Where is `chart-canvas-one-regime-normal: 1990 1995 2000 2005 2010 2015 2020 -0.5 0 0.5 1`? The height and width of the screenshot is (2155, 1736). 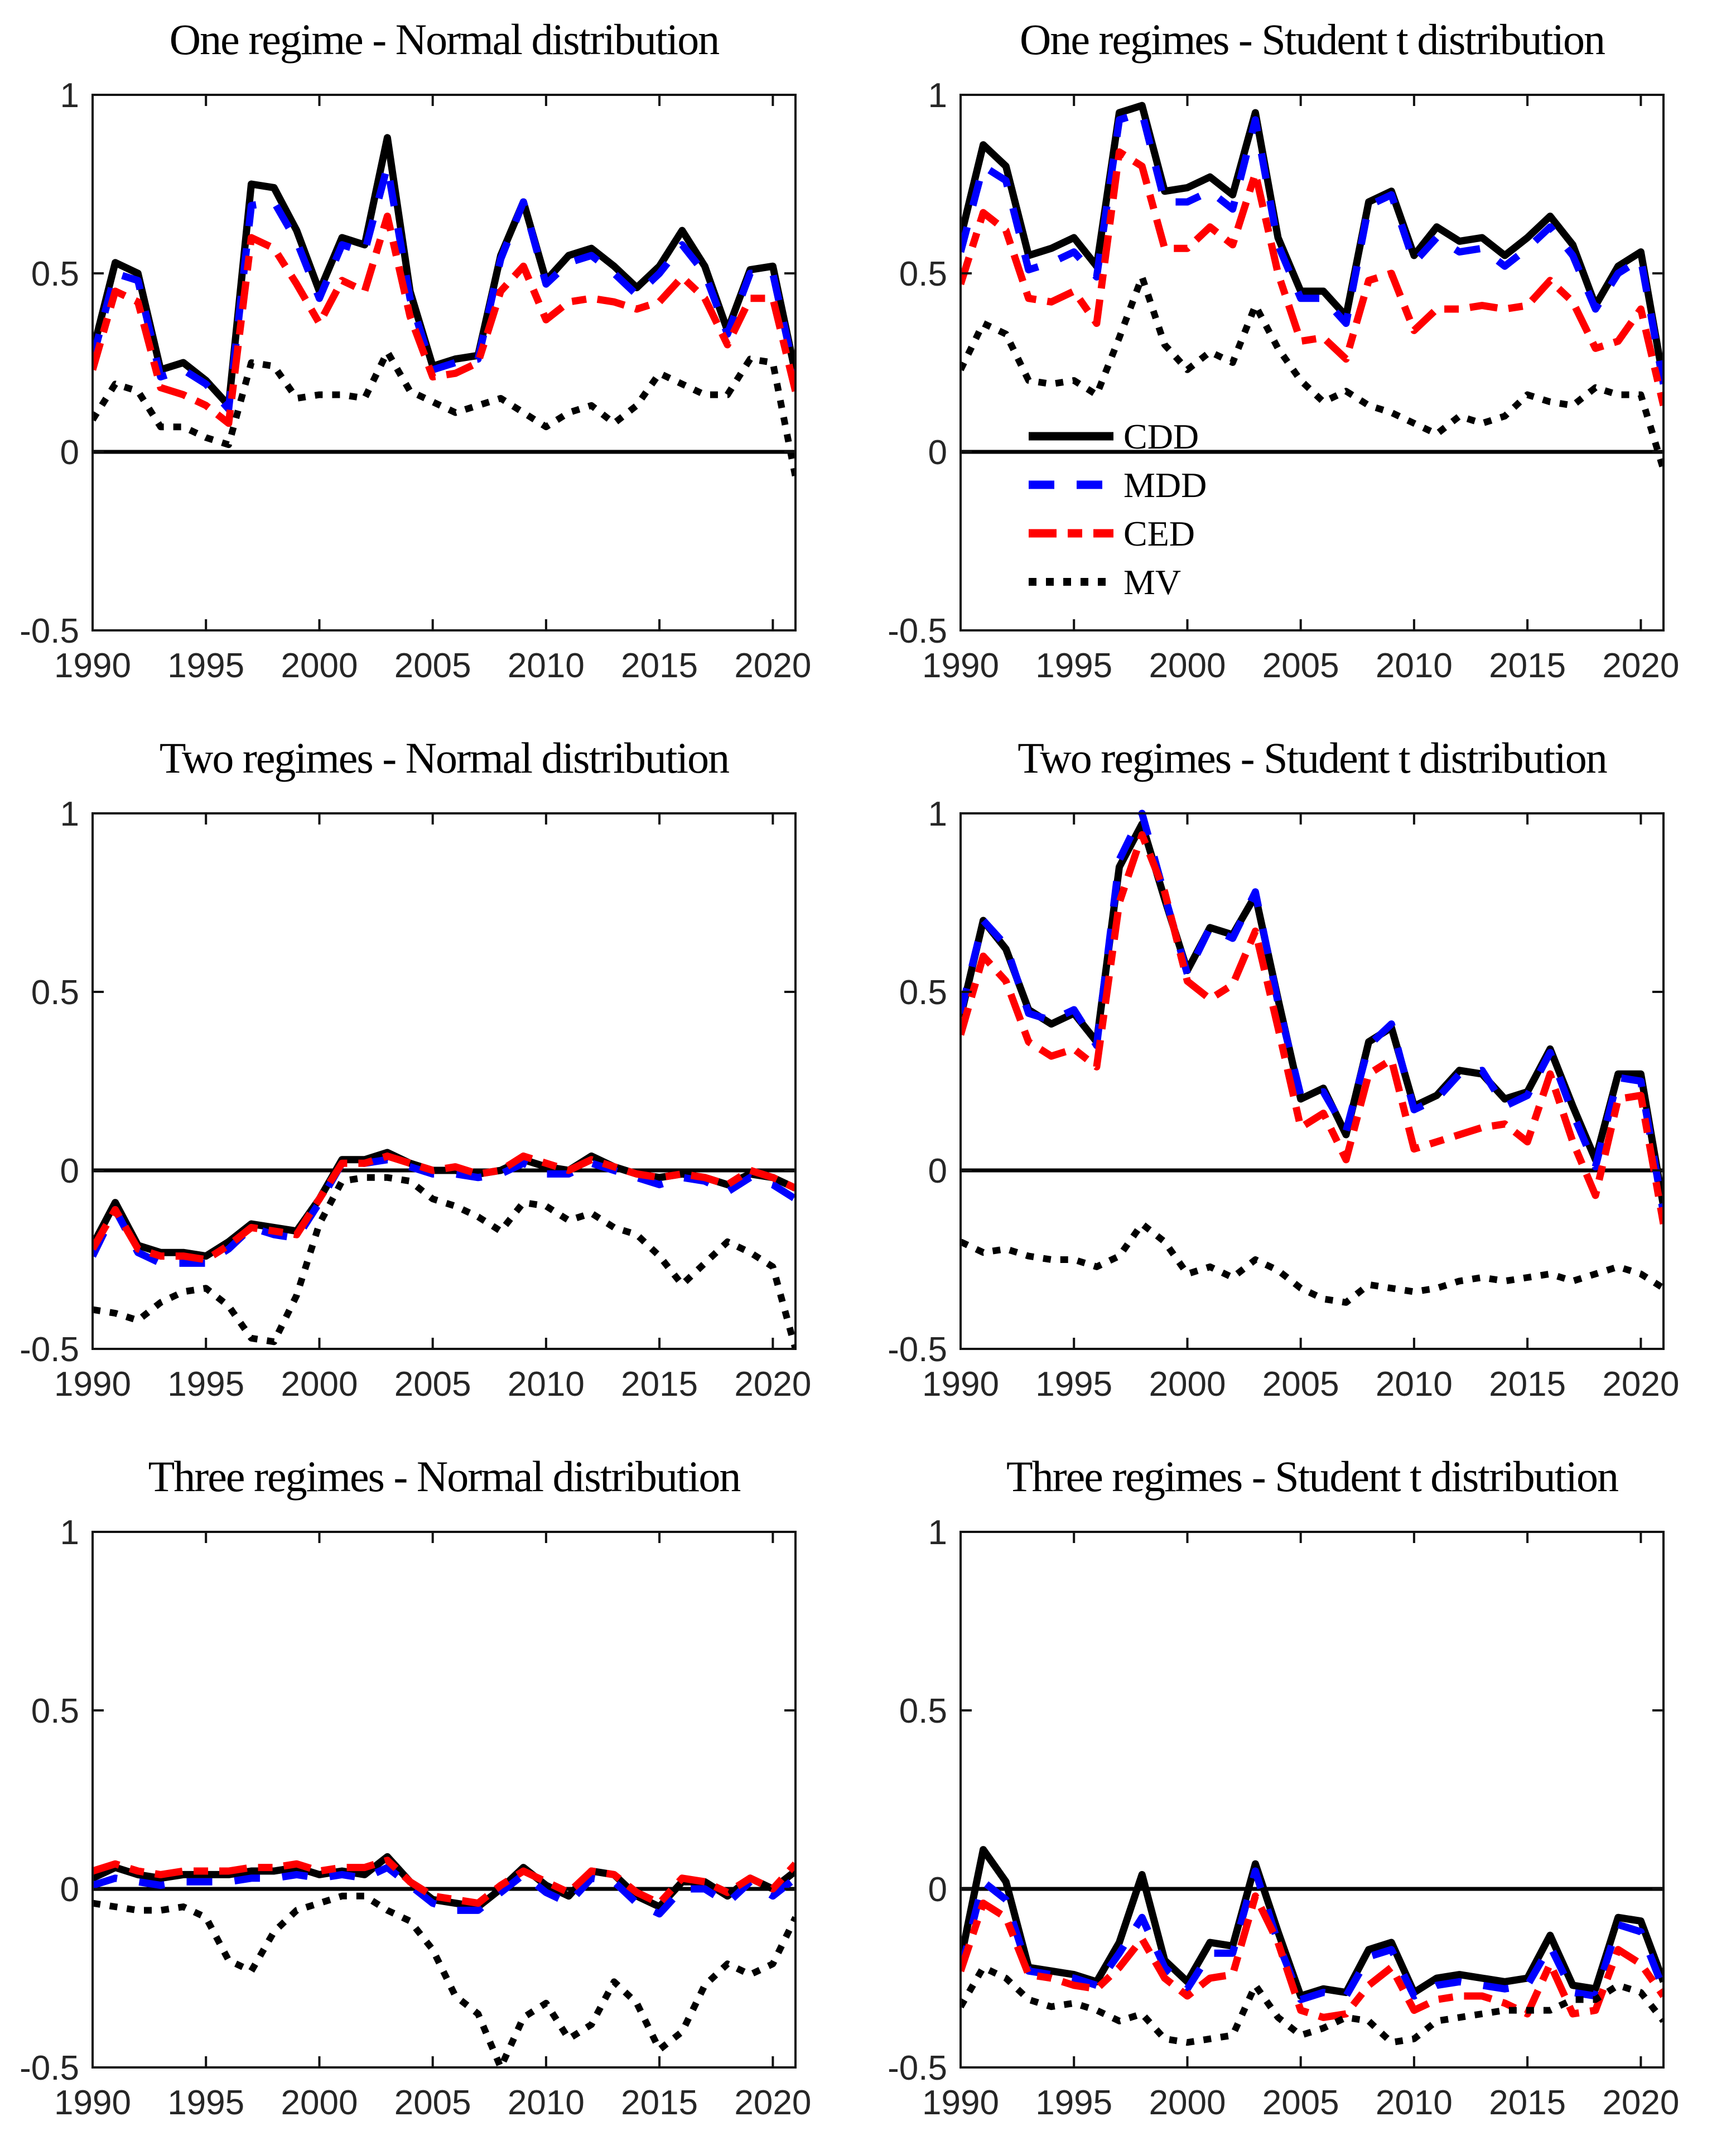
chart-canvas-one-regime-normal: 1990 1995 2000 2005 2010 2015 2020 -0.5 0 0.5 1 is located at coordinates (415, 380).